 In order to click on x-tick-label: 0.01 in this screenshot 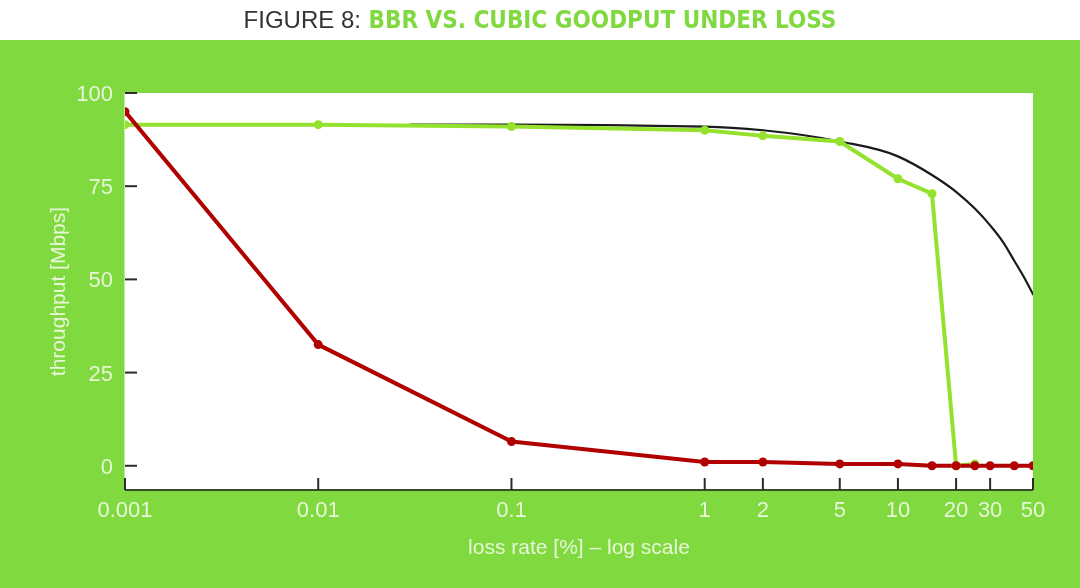, I will do `click(318, 509)`.